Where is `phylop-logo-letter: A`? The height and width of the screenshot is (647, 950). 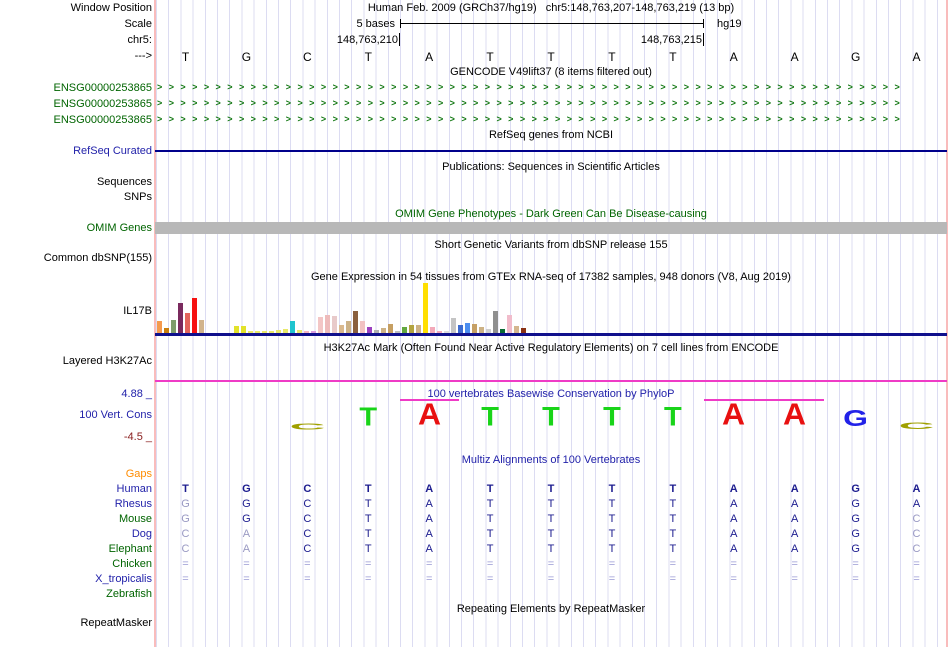
phylop-logo-letter: A is located at coordinates (795, 415).